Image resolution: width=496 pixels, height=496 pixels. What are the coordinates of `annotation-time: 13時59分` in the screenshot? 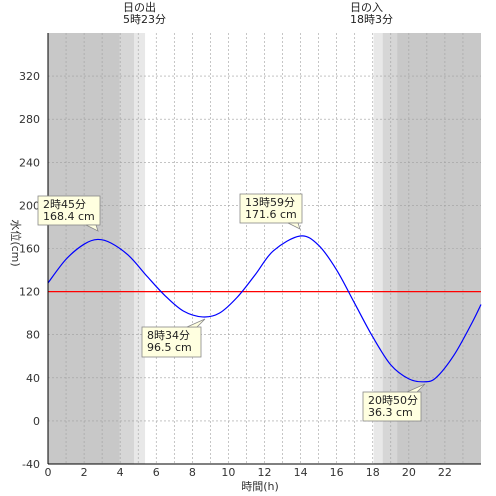 It's located at (270, 202).